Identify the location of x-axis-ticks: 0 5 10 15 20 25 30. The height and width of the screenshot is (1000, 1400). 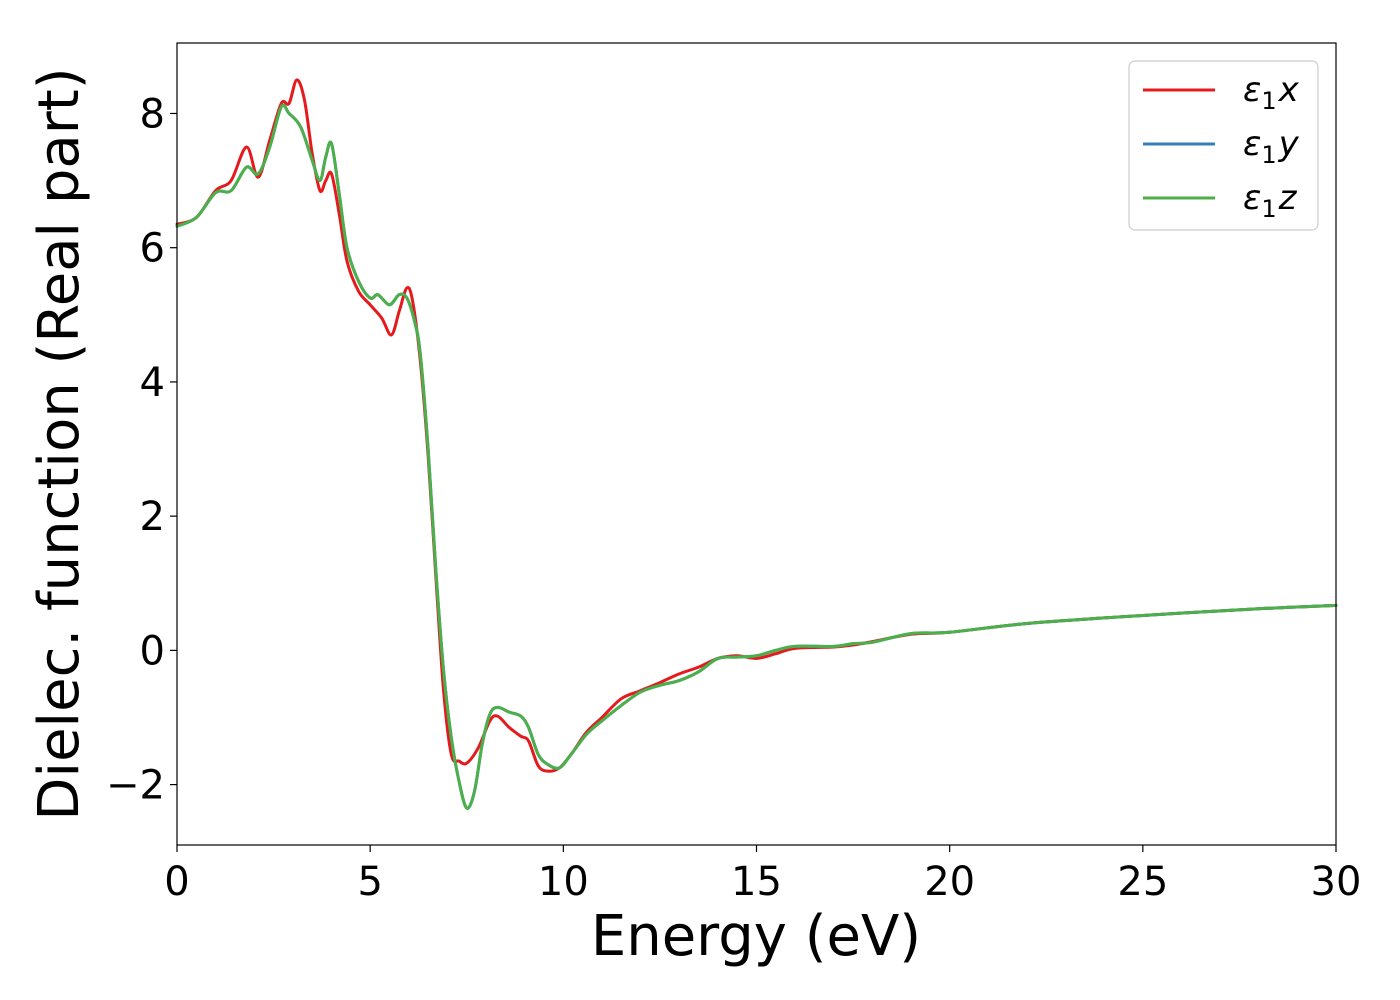
(762, 875).